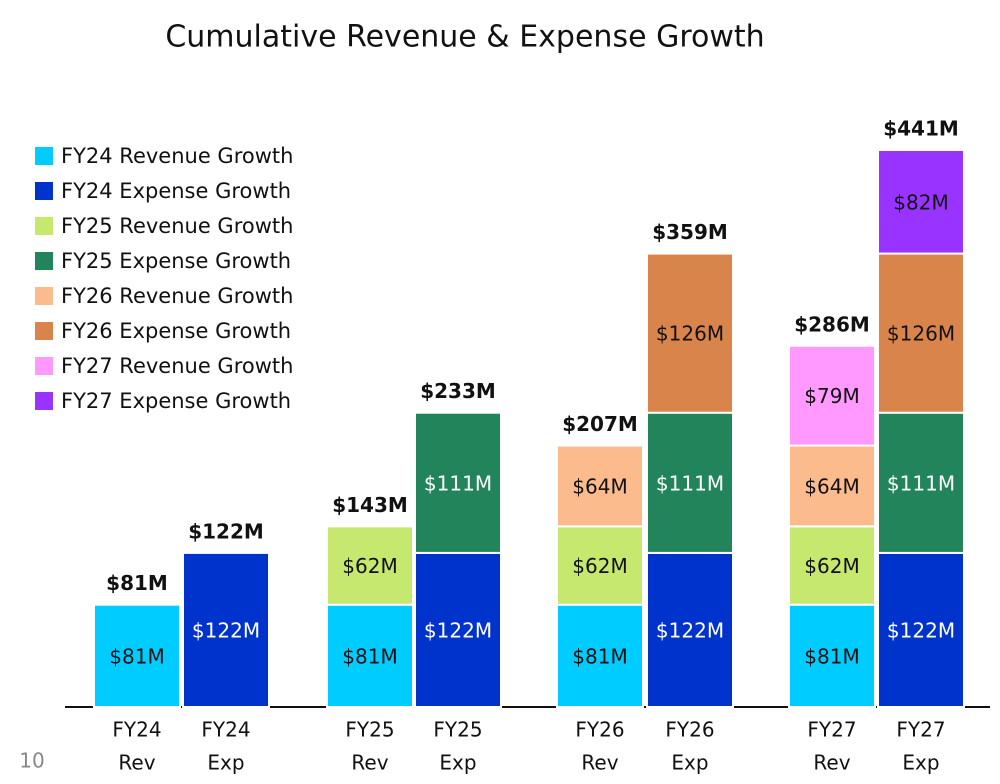 Image resolution: width=1000 pixels, height=784 pixels. I want to click on legend-label: FY24 Expense Growth, so click(176, 191).